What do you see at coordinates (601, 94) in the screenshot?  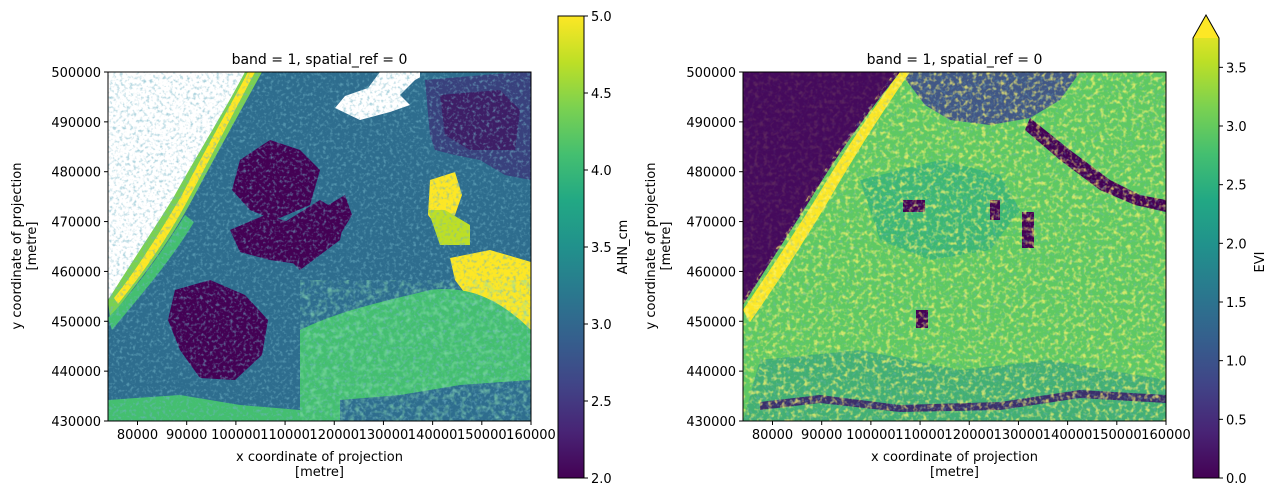 I see `colorbar-tick-label: 4.5` at bounding box center [601, 94].